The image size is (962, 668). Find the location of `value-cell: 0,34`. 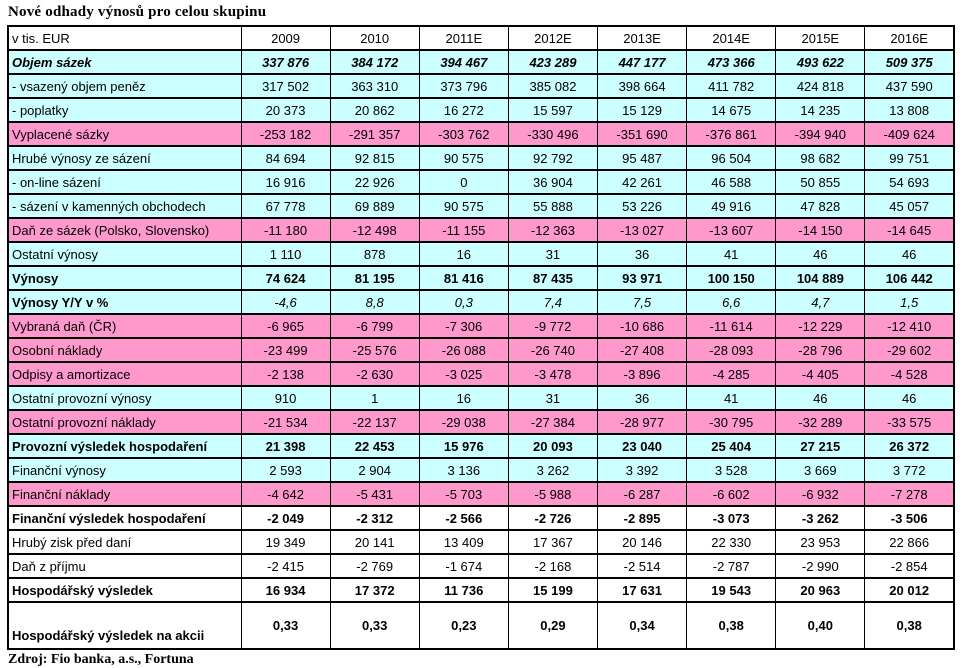

value-cell: 0,34 is located at coordinates (642, 625).